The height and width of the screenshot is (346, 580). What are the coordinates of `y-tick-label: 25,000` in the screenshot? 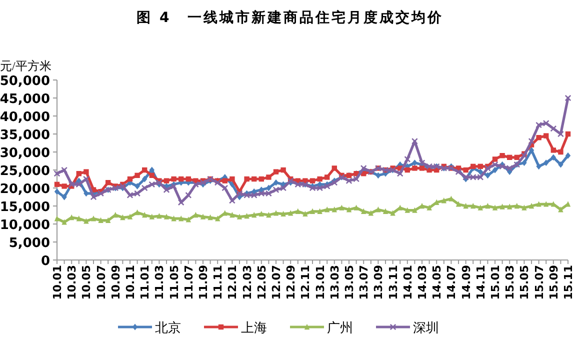 It's located at (25, 171).